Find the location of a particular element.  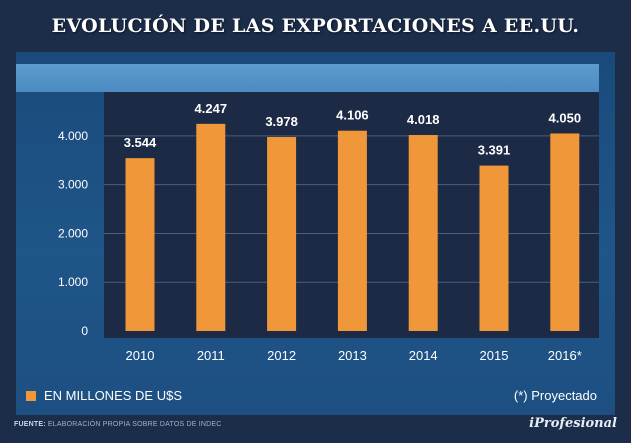

bar-2013 is located at coordinates (352, 230).